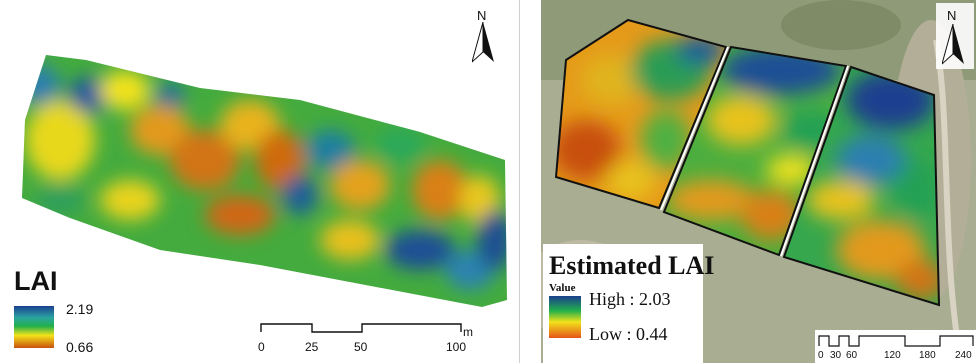 The width and height of the screenshot is (976, 363). I want to click on left-north-arrow-icon, so click(483, 42).